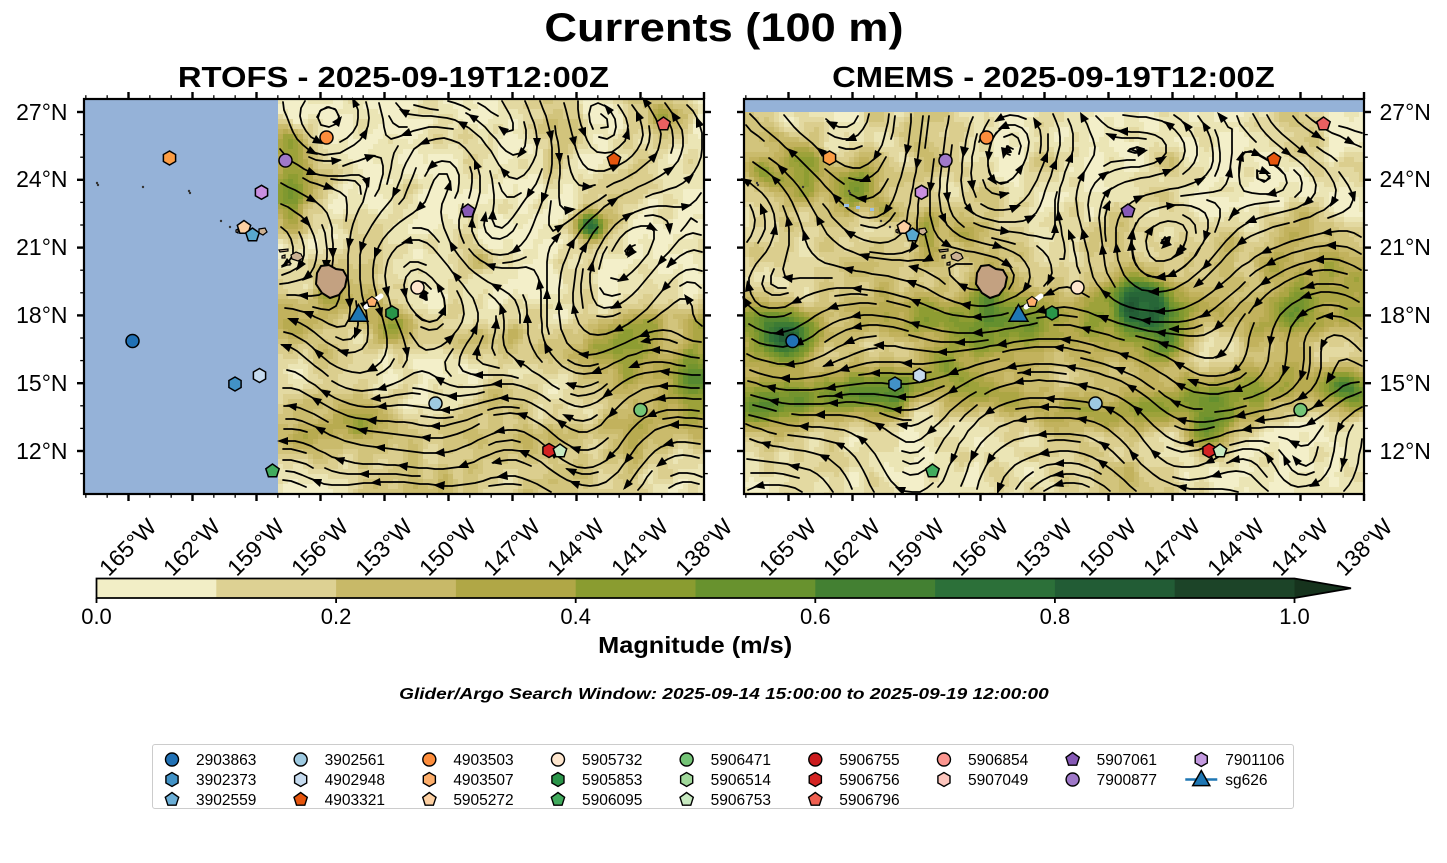 This screenshot has width=1447, height=863. Describe the element at coordinates (741, 780) in the screenshot. I see `svg-text: 5906514` at that location.